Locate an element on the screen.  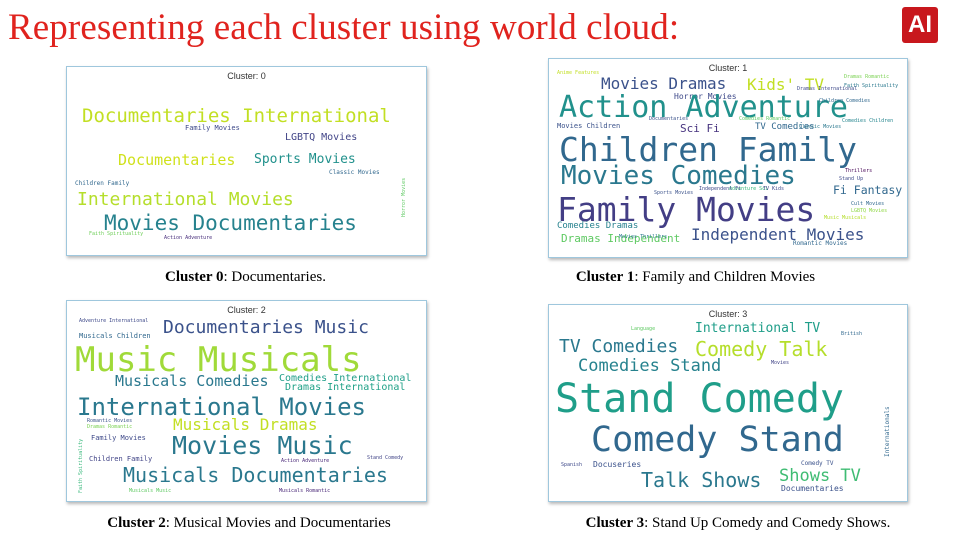
cloud-word: Musicals Romantic is located at coordinates (305, 491).